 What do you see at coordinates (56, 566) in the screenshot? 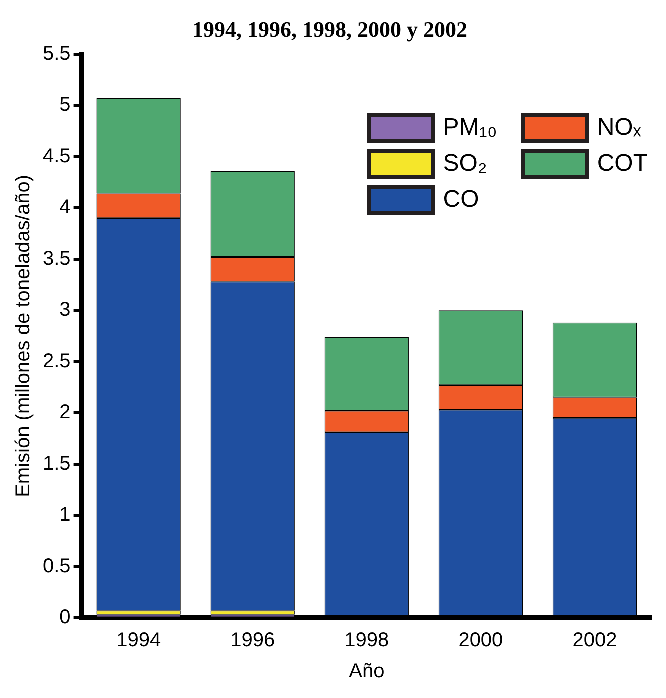
I see `y-tick-label: 0.5` at bounding box center [56, 566].